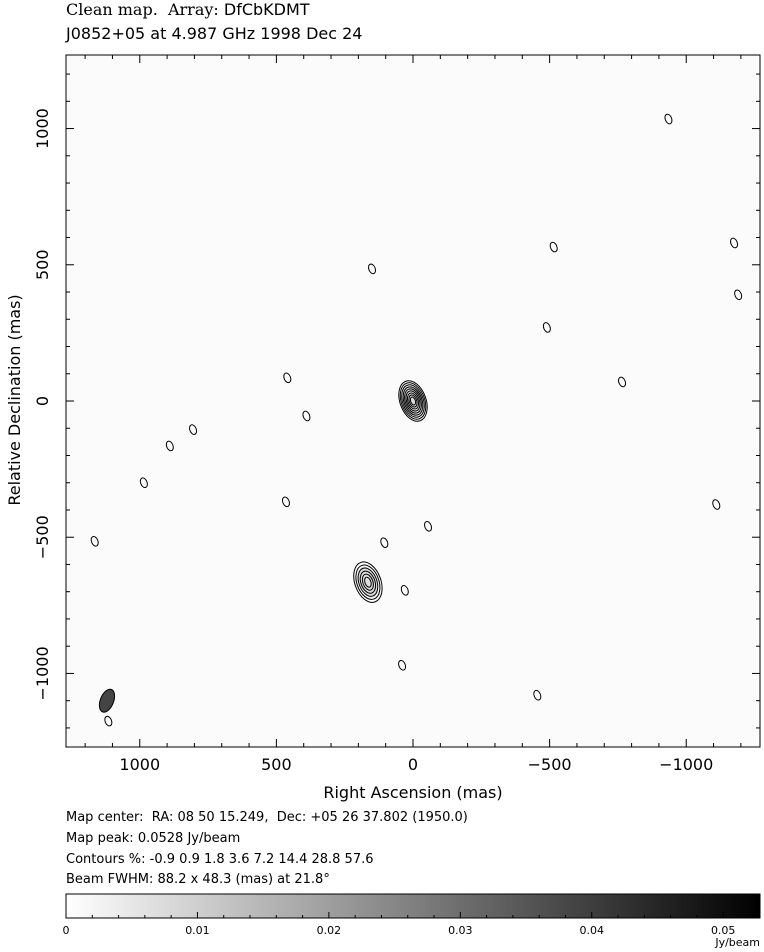  I want to click on map-peak-text: Map peak: 0.0528 Jy/beam, so click(153, 838).